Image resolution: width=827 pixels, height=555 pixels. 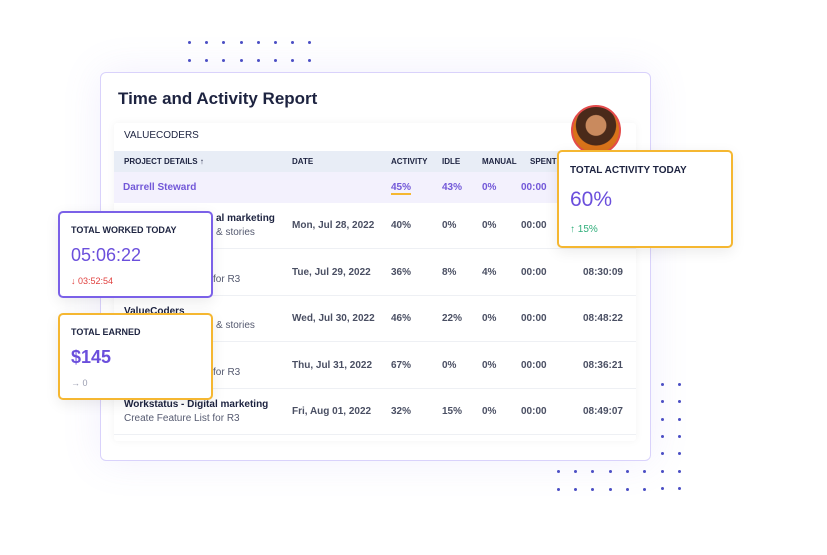 What do you see at coordinates (602, 272) in the screenshot?
I see `total-time-cell: 08:30:09` at bounding box center [602, 272].